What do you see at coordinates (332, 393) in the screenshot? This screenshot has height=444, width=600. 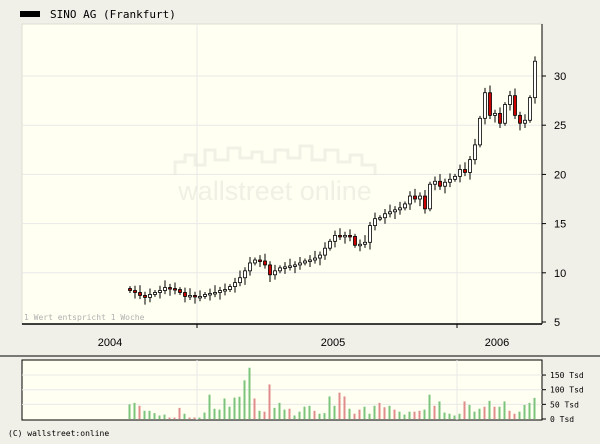 I see `volume-bars` at bounding box center [332, 393].